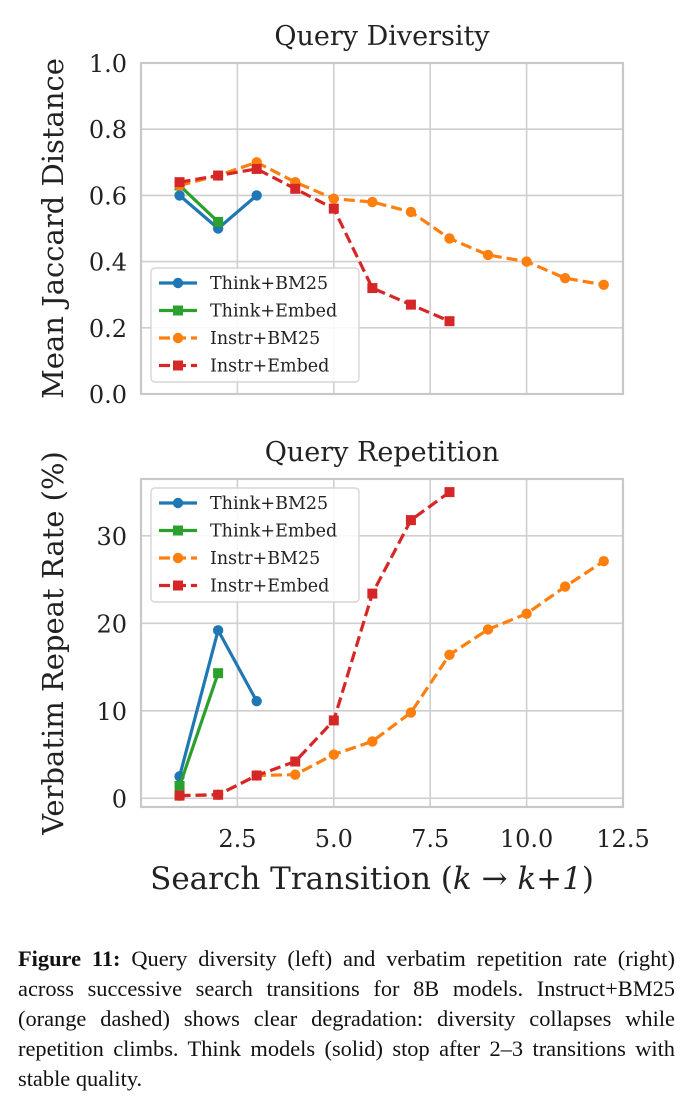 Image resolution: width=691 pixels, height=1111 pixels. I want to click on y-tick-label: 30, so click(111, 537).